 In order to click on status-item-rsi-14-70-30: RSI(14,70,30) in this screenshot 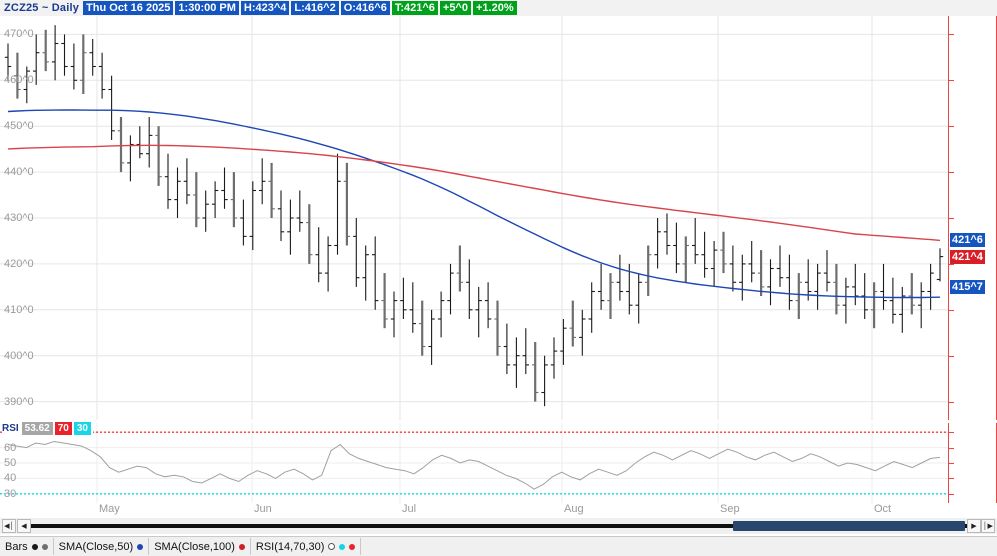, I will do `click(306, 546)`.